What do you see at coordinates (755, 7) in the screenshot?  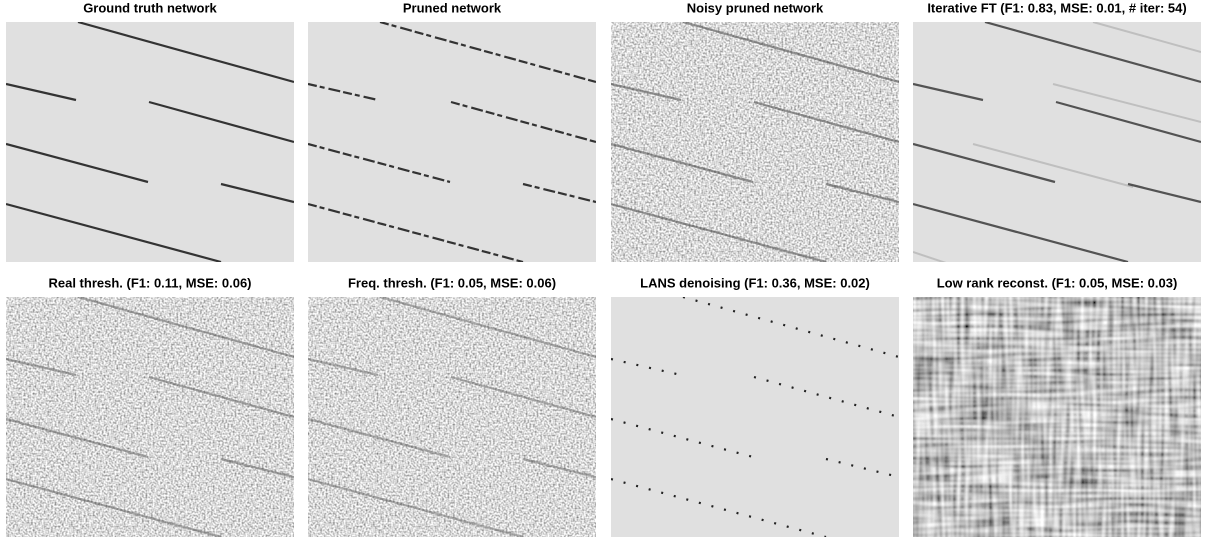 I see `panel-title: Noisy pruned network` at bounding box center [755, 7].